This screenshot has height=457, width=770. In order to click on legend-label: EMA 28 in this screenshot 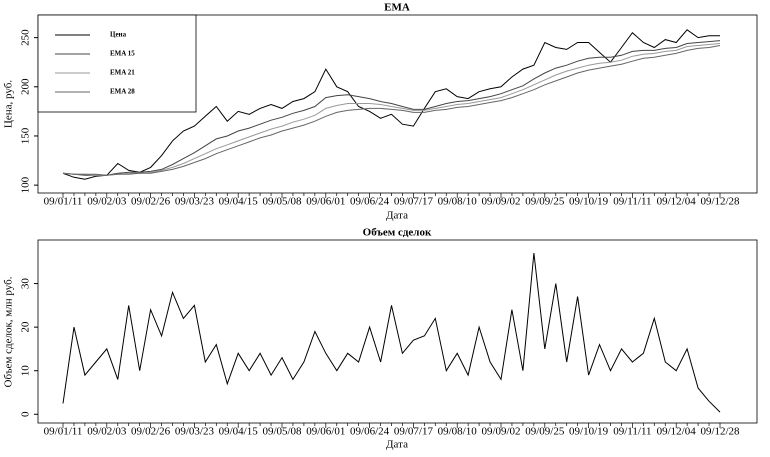, I will do `click(122, 92)`.